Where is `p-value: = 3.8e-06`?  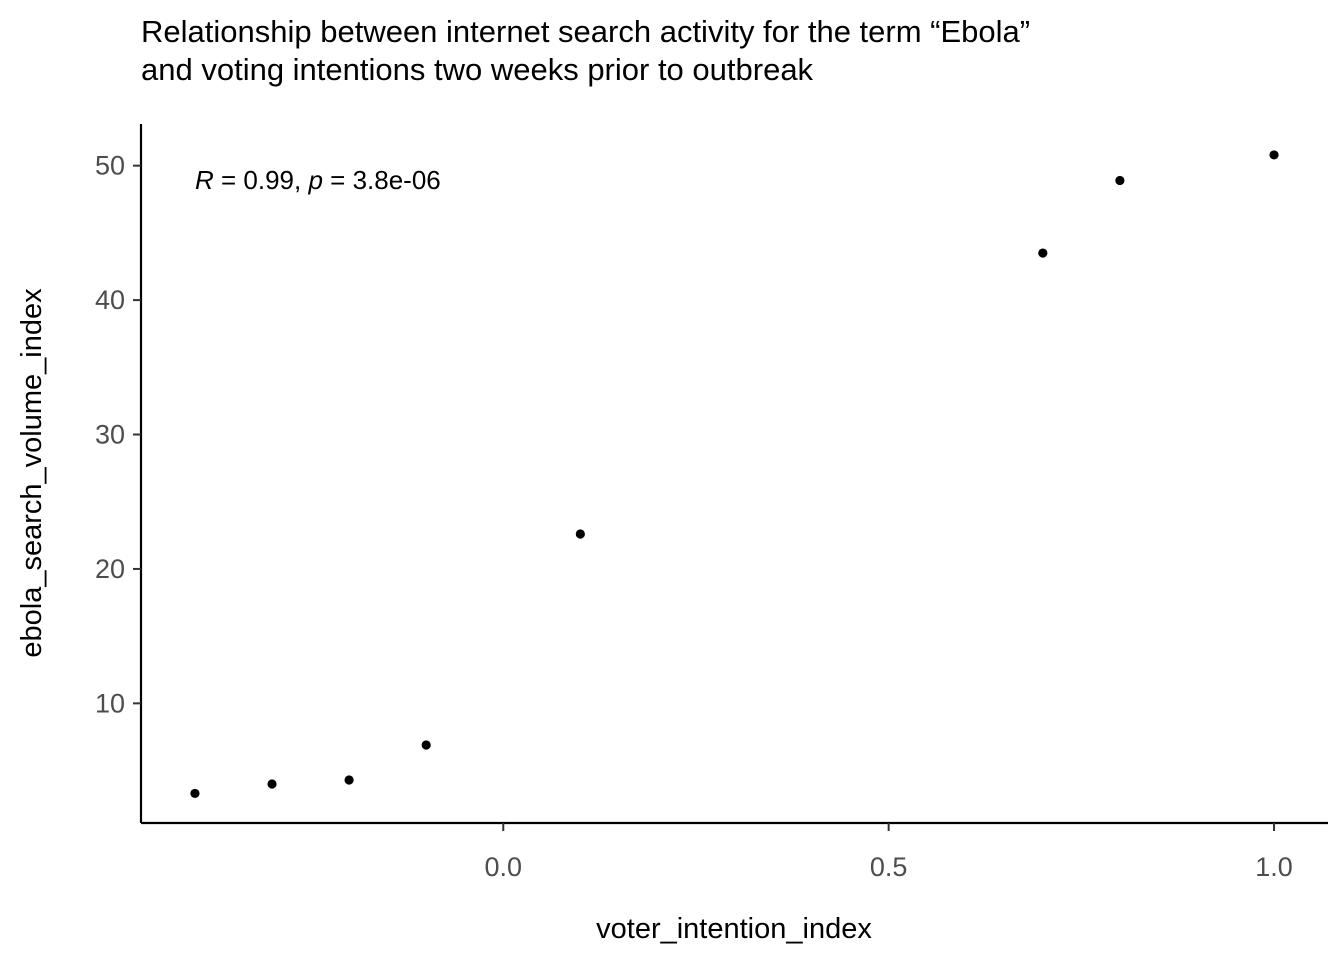
p-value: = 3.8e-06 is located at coordinates (382, 180).